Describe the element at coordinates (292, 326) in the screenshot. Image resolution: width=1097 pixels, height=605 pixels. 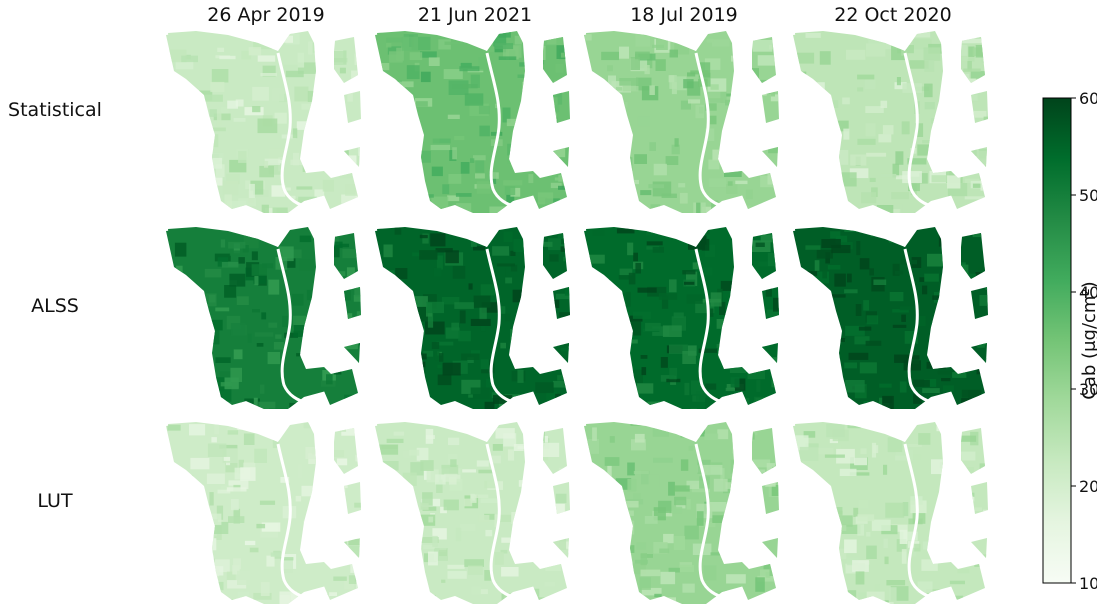
I see `river` at that location.